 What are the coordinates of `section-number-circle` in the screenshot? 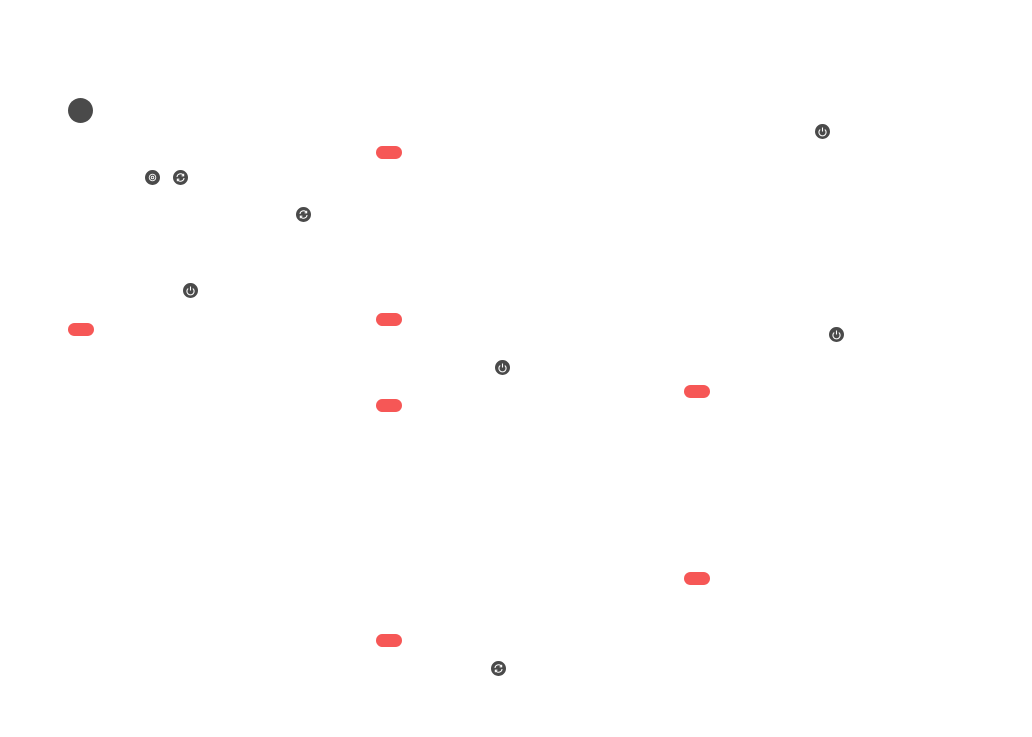 It's located at (80, 110).